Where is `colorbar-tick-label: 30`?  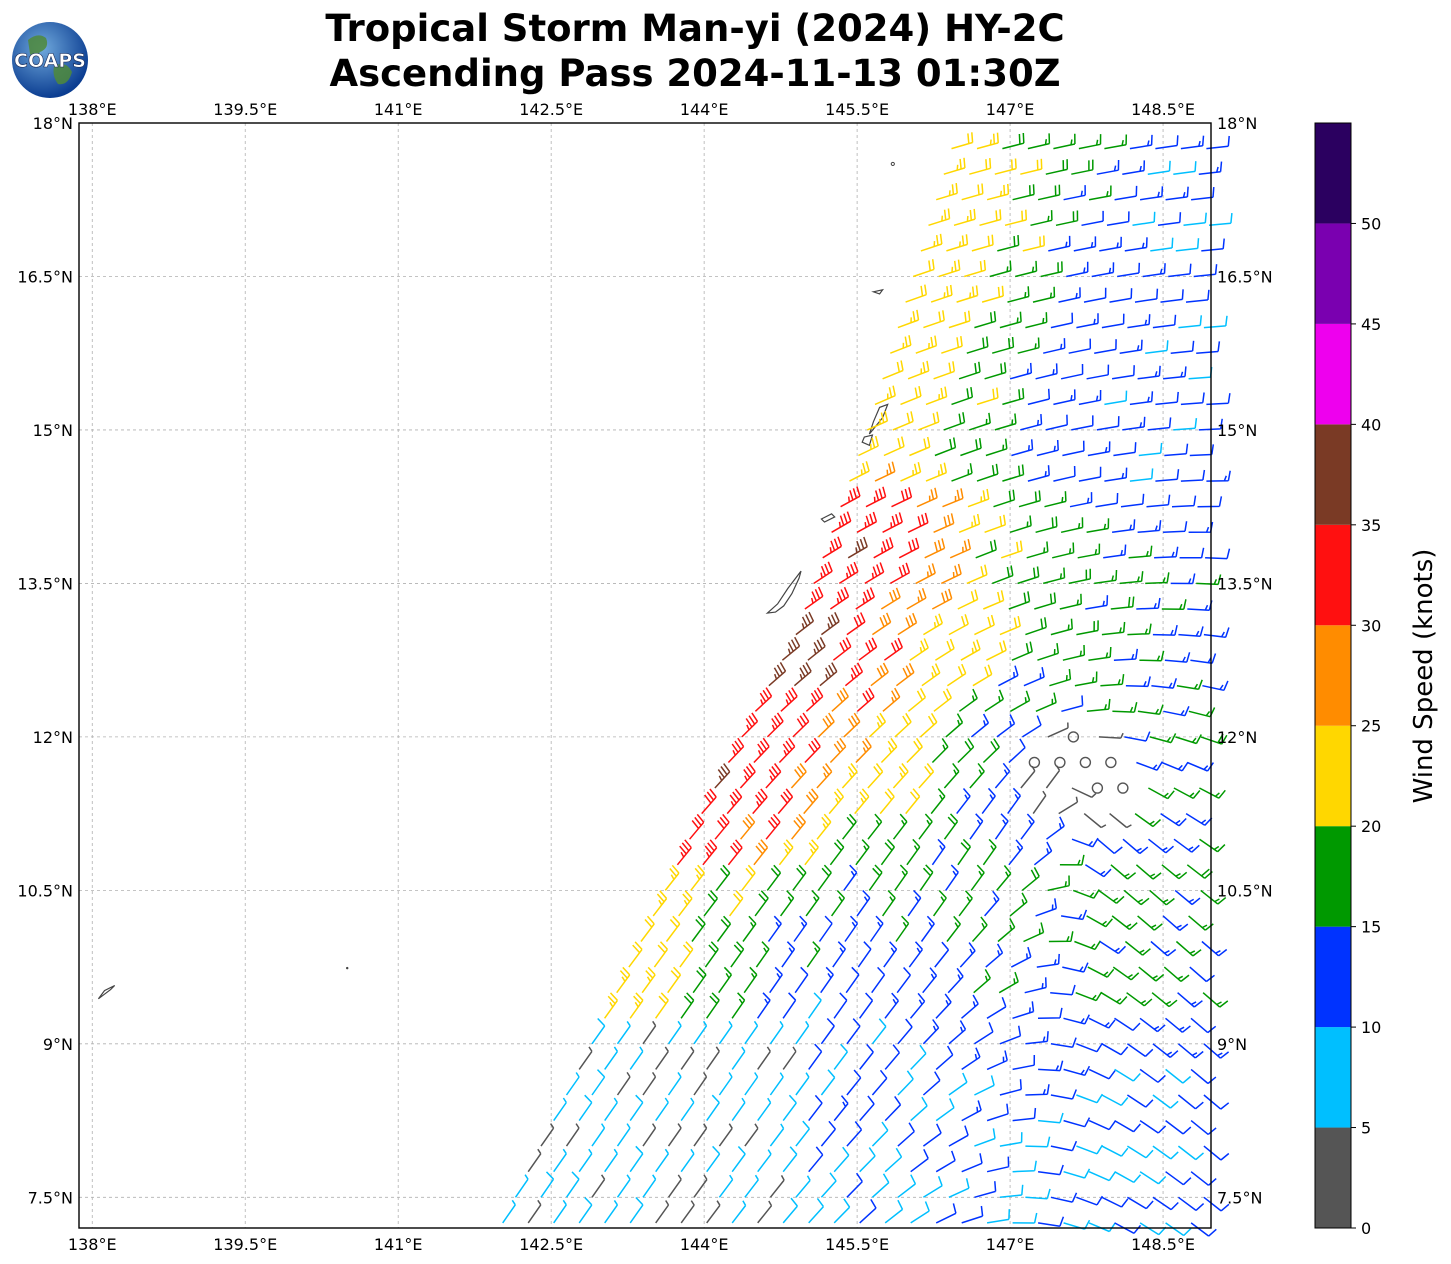
colorbar-tick-label: 30 is located at coordinates (1371, 625).